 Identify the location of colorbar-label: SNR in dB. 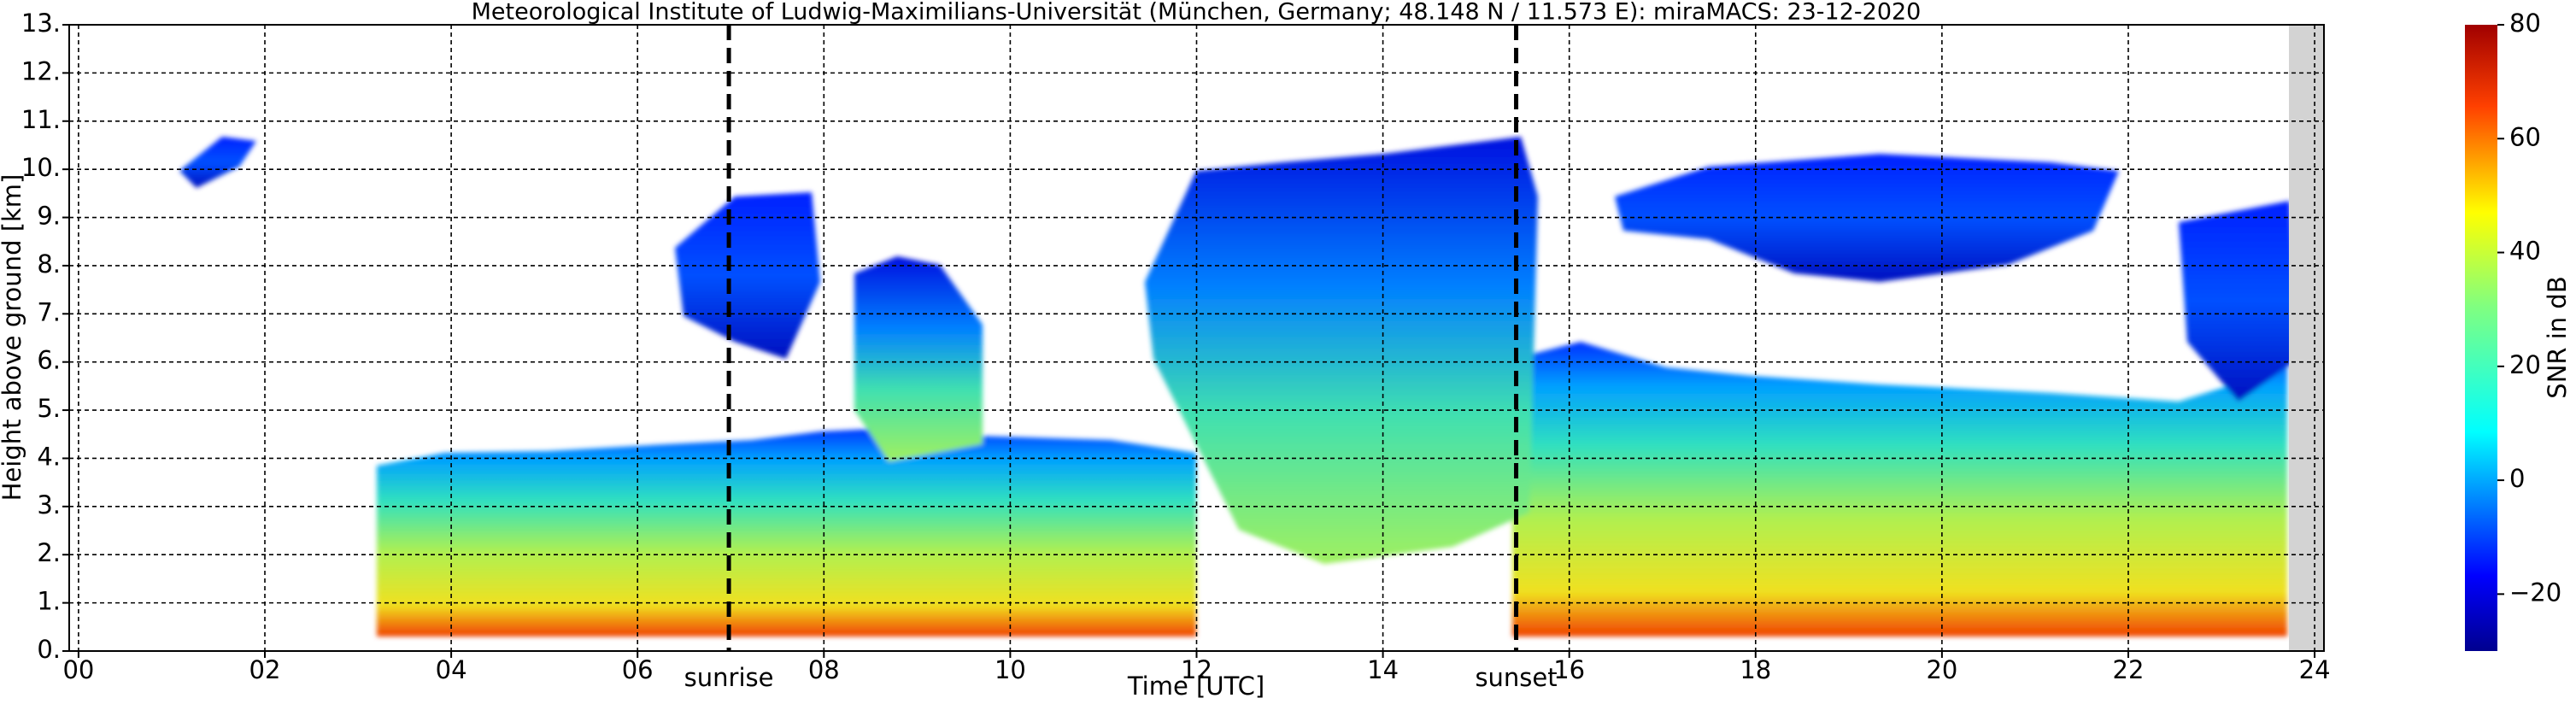
(2557, 337).